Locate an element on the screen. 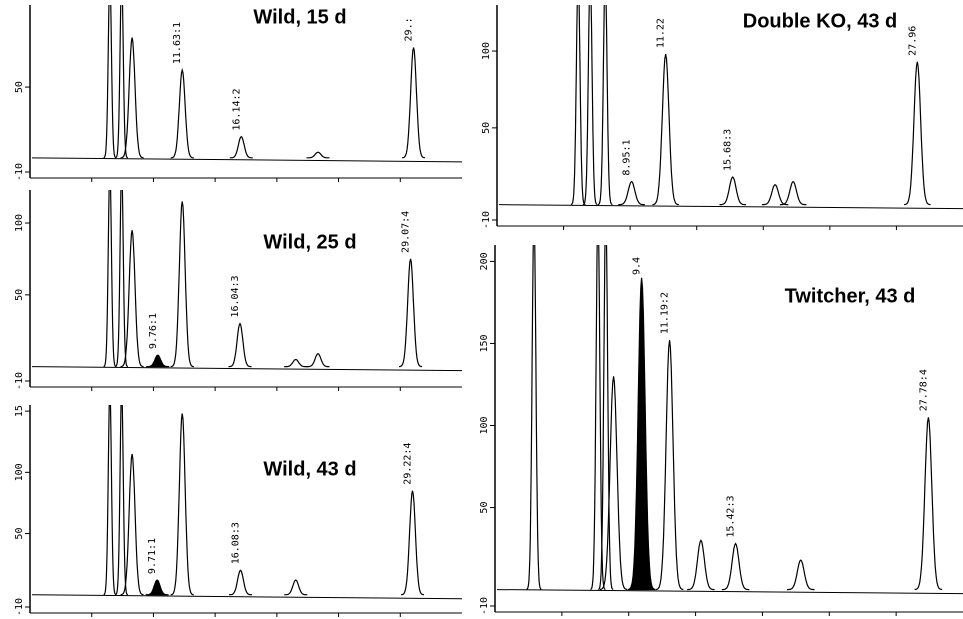 Image resolution: width=963 pixels, height=619 pixels. y-tick-label: 150 is located at coordinates (484, 343).